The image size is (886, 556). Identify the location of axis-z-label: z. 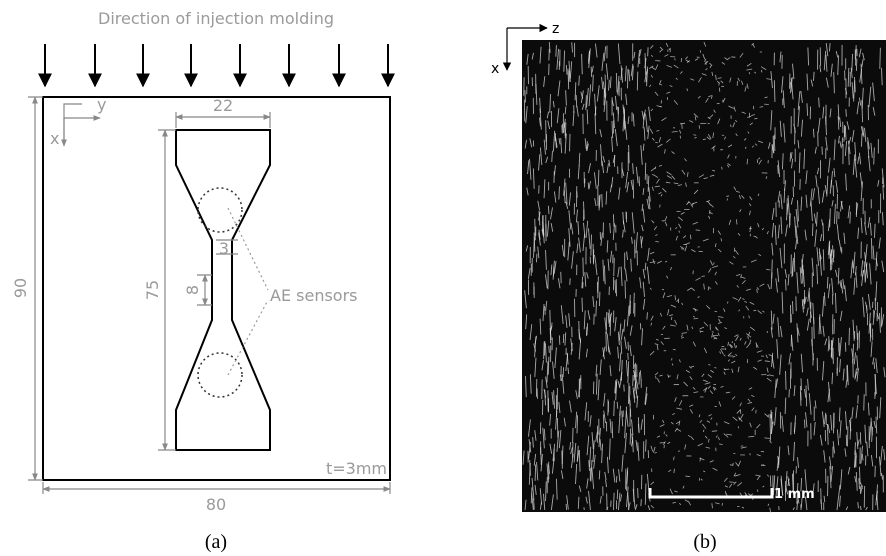
(555, 29).